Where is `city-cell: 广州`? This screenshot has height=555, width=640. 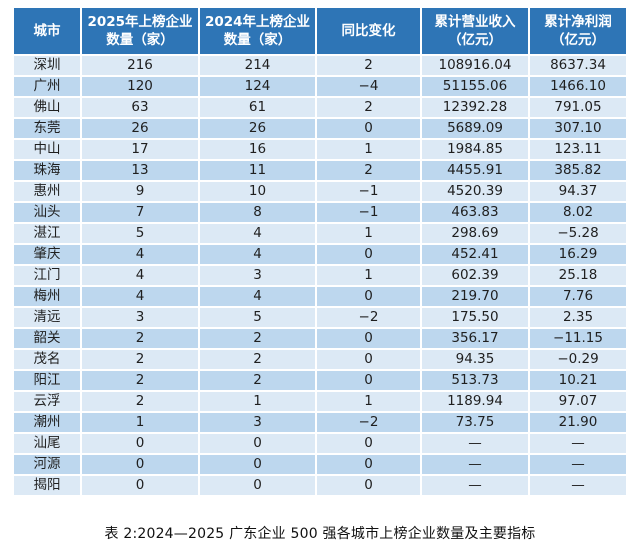 city-cell: 广州 is located at coordinates (47, 86).